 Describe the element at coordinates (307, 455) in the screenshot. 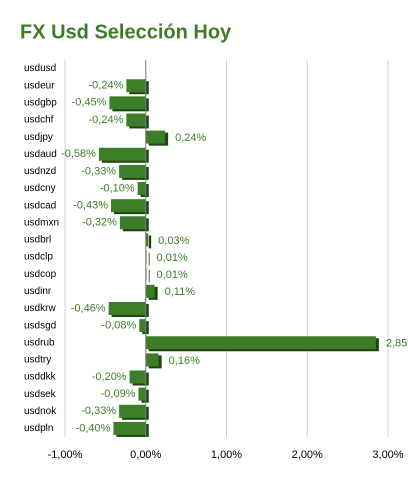

I see `x-tick-label: 2,00%` at that location.